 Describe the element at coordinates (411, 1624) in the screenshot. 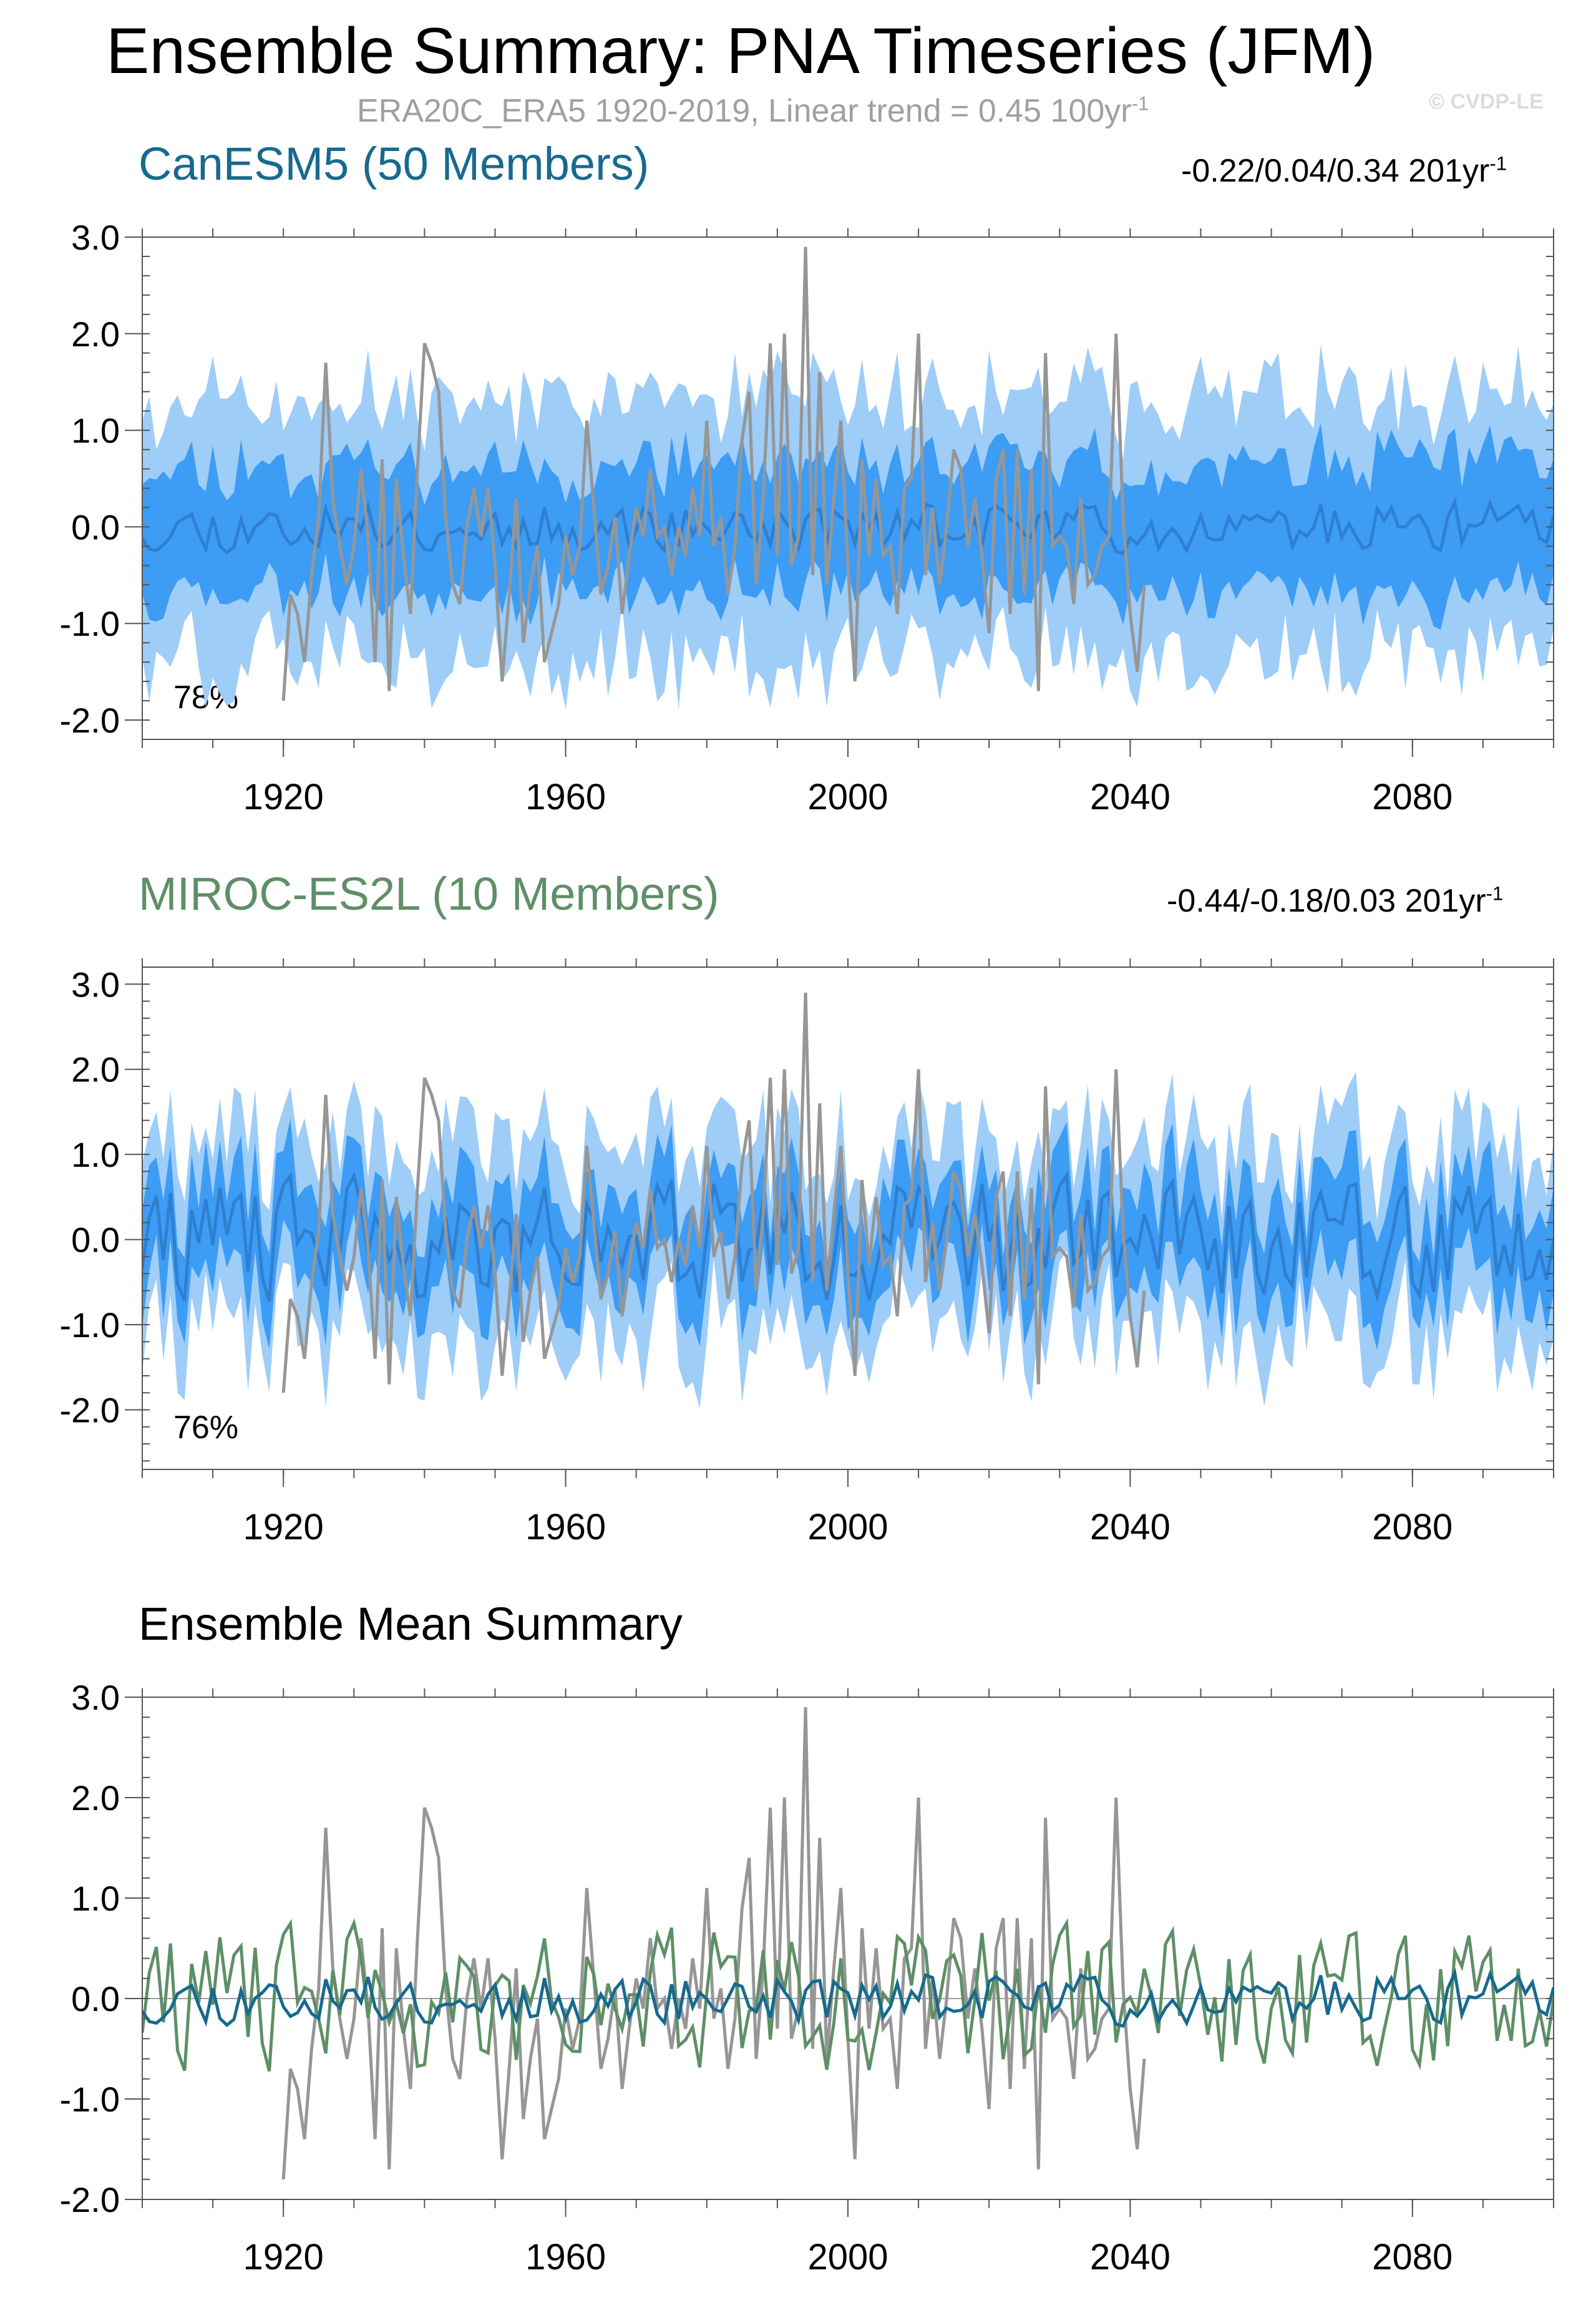

I see `summary-panel-title: Ensemble Mean Summary` at that location.